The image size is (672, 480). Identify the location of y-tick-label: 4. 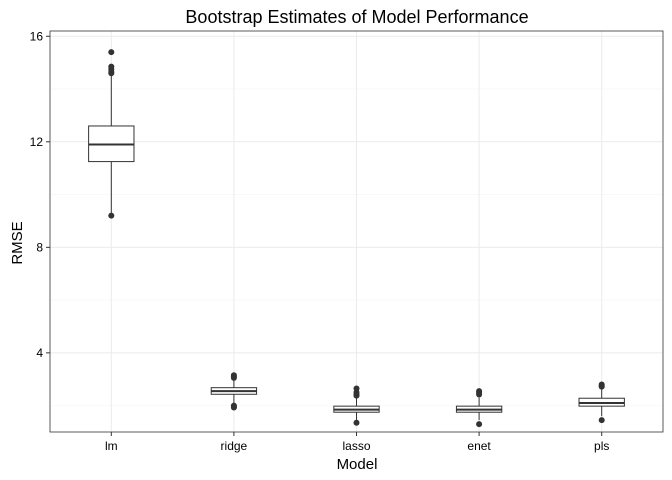
(39, 353).